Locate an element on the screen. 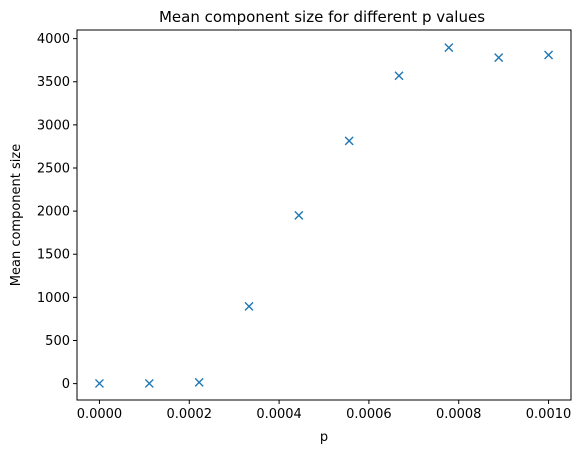  y-tick-label: 1000 is located at coordinates (53, 298).